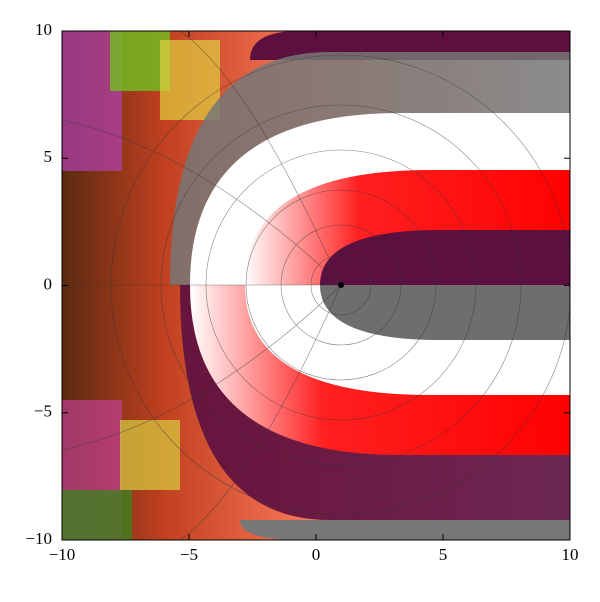 The height and width of the screenshot is (602, 600). Describe the element at coordinates (570, 554) in the screenshot. I see `x-tick-label: 10` at that location.